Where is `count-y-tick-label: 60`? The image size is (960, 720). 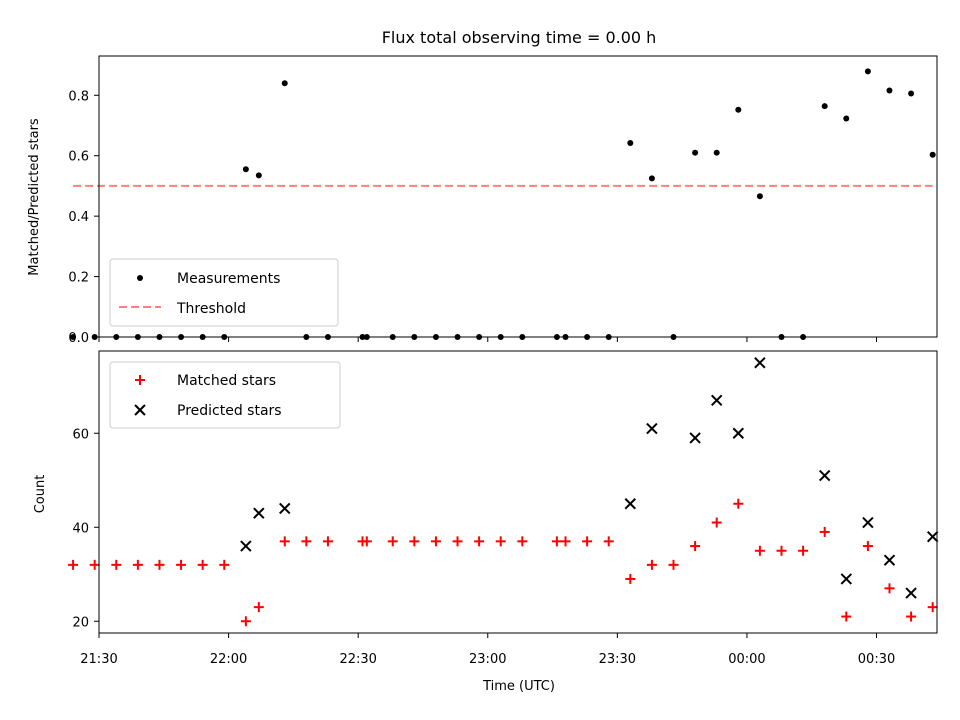
count-y-tick-label: 60 is located at coordinates (80, 434).